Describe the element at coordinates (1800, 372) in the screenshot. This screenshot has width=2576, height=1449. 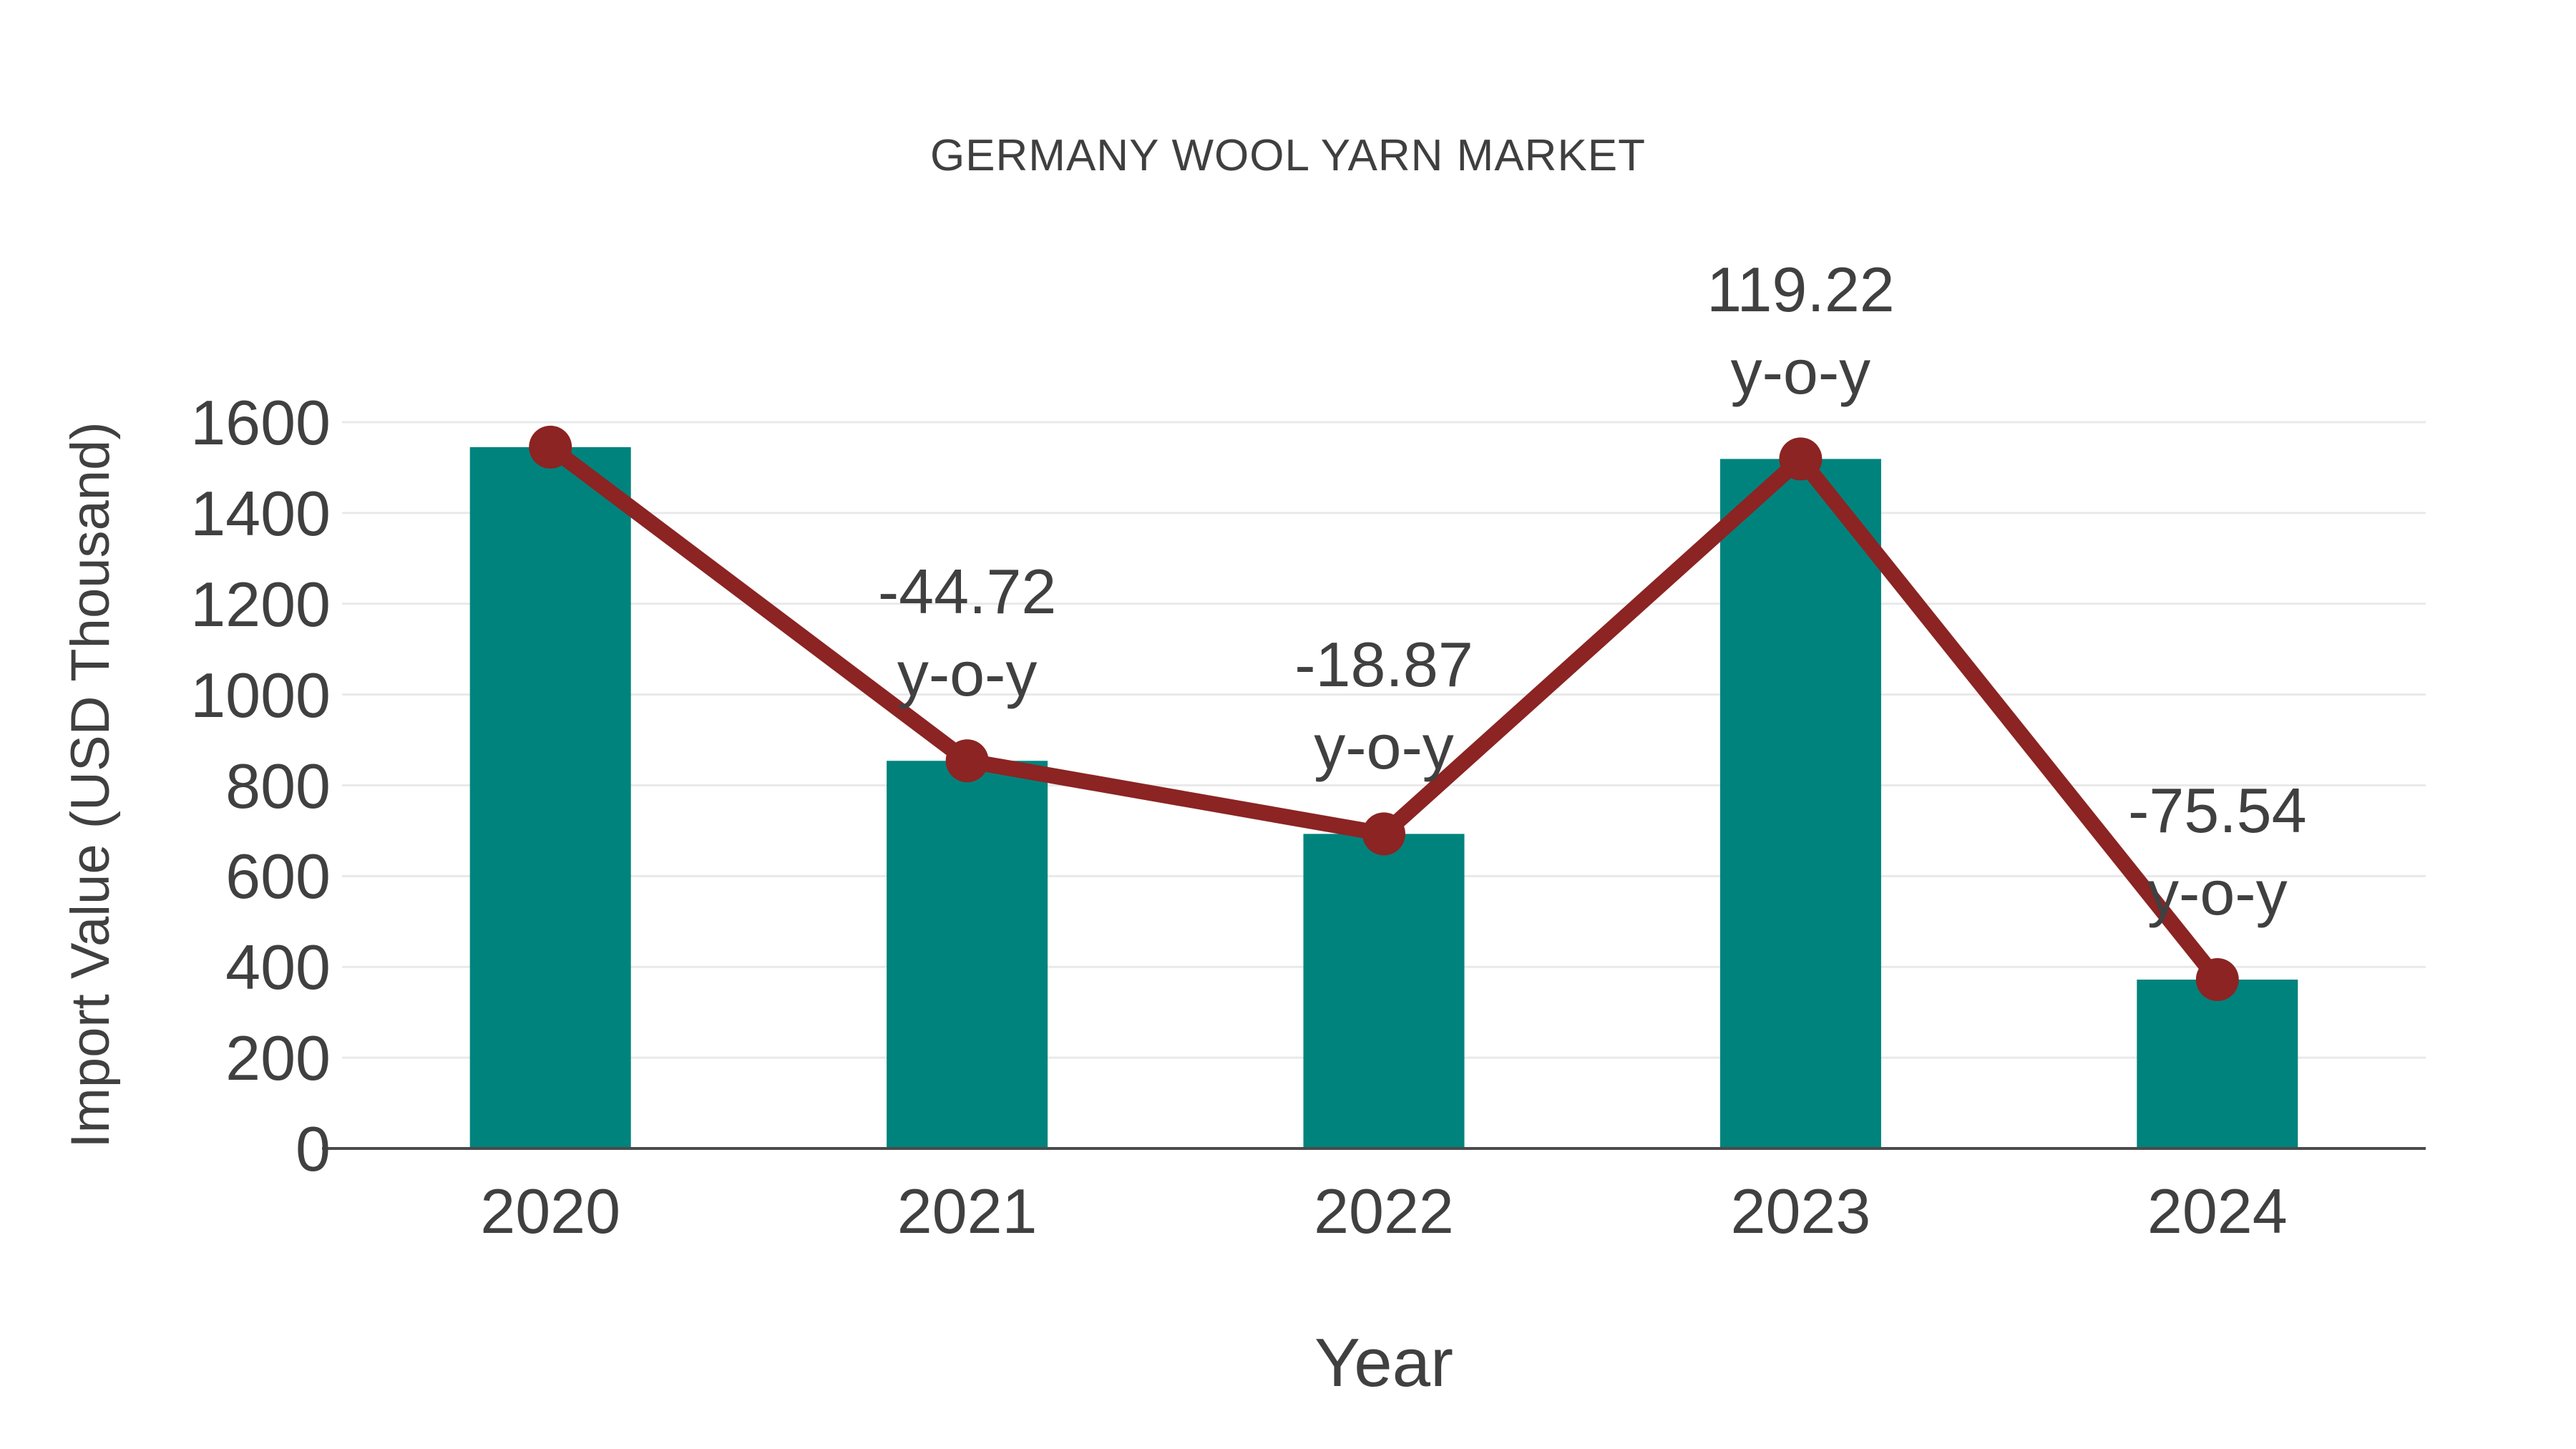
I see `annotation-yoy-label-2023: y-o-y` at that location.